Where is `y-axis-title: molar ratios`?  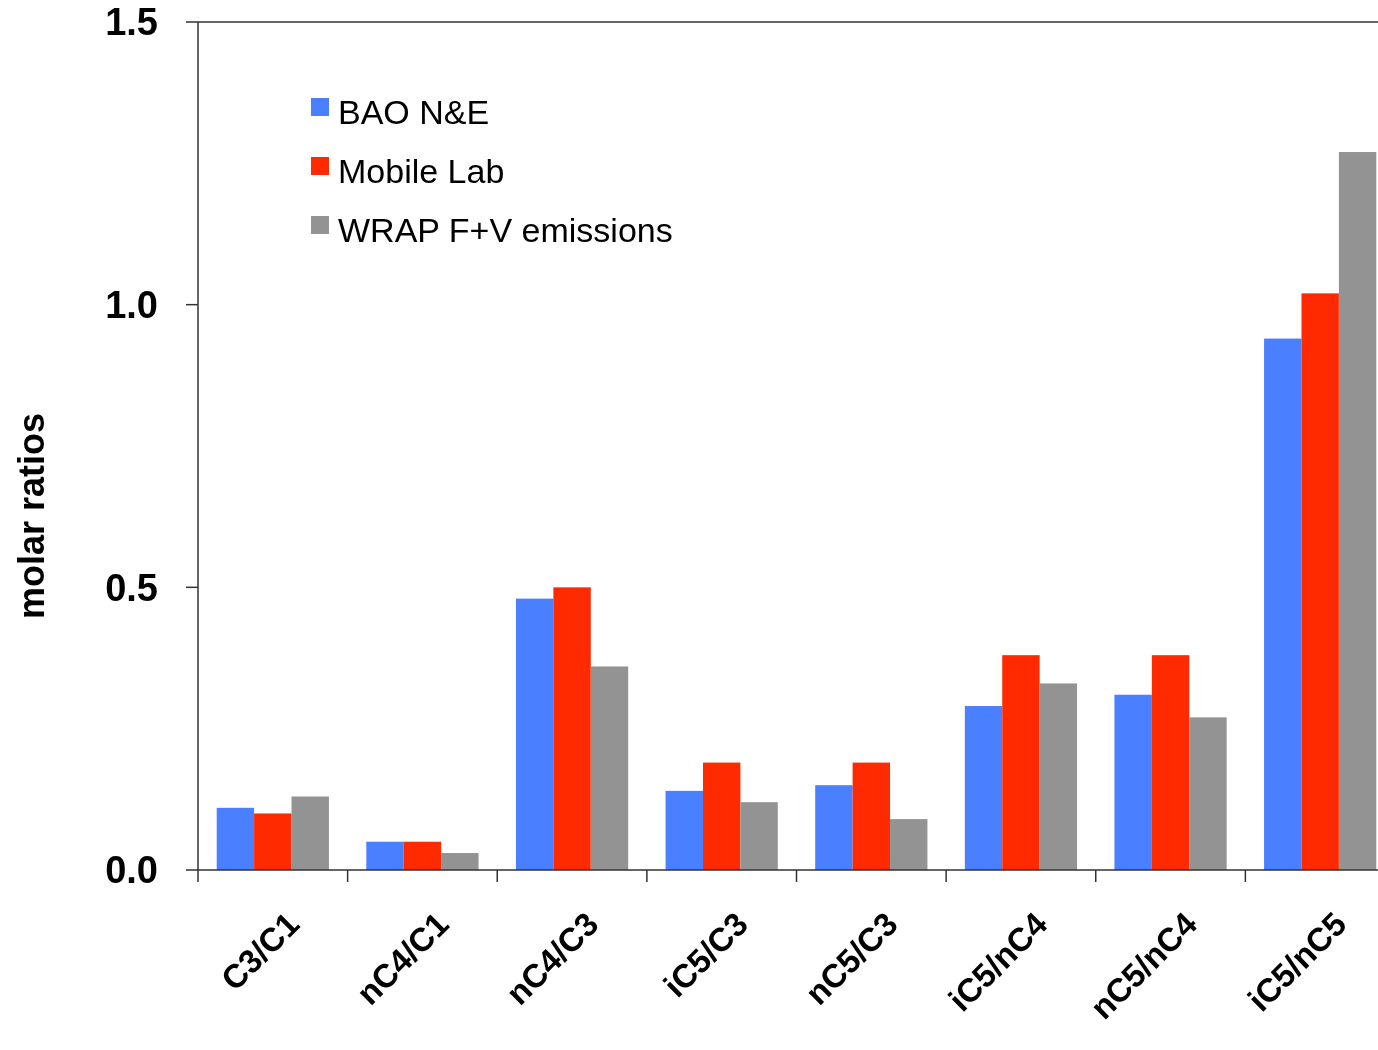 y-axis-title: molar ratios is located at coordinates (31, 516).